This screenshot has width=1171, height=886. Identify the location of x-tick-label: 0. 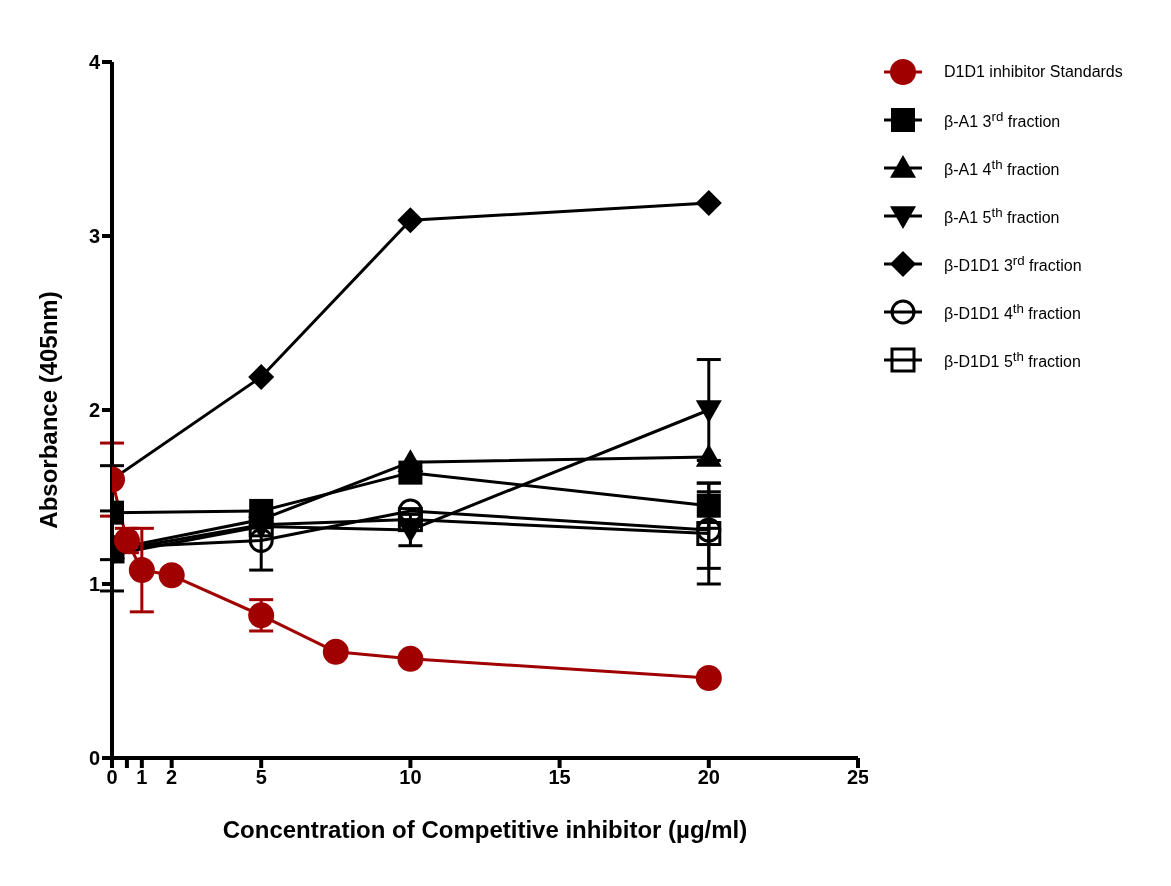
(112, 777).